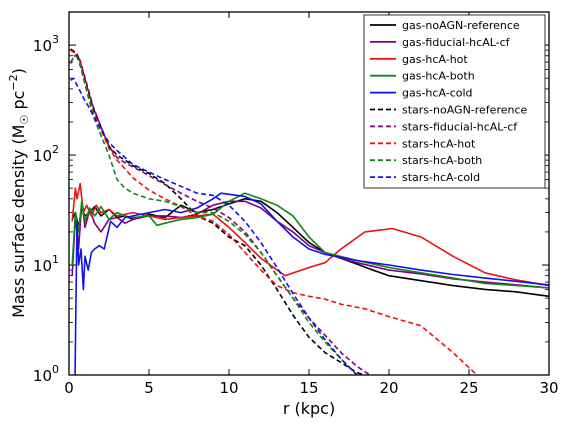  I want to click on legend-label-stars-hcA-hot: stars-hcA-hot, so click(439, 143).